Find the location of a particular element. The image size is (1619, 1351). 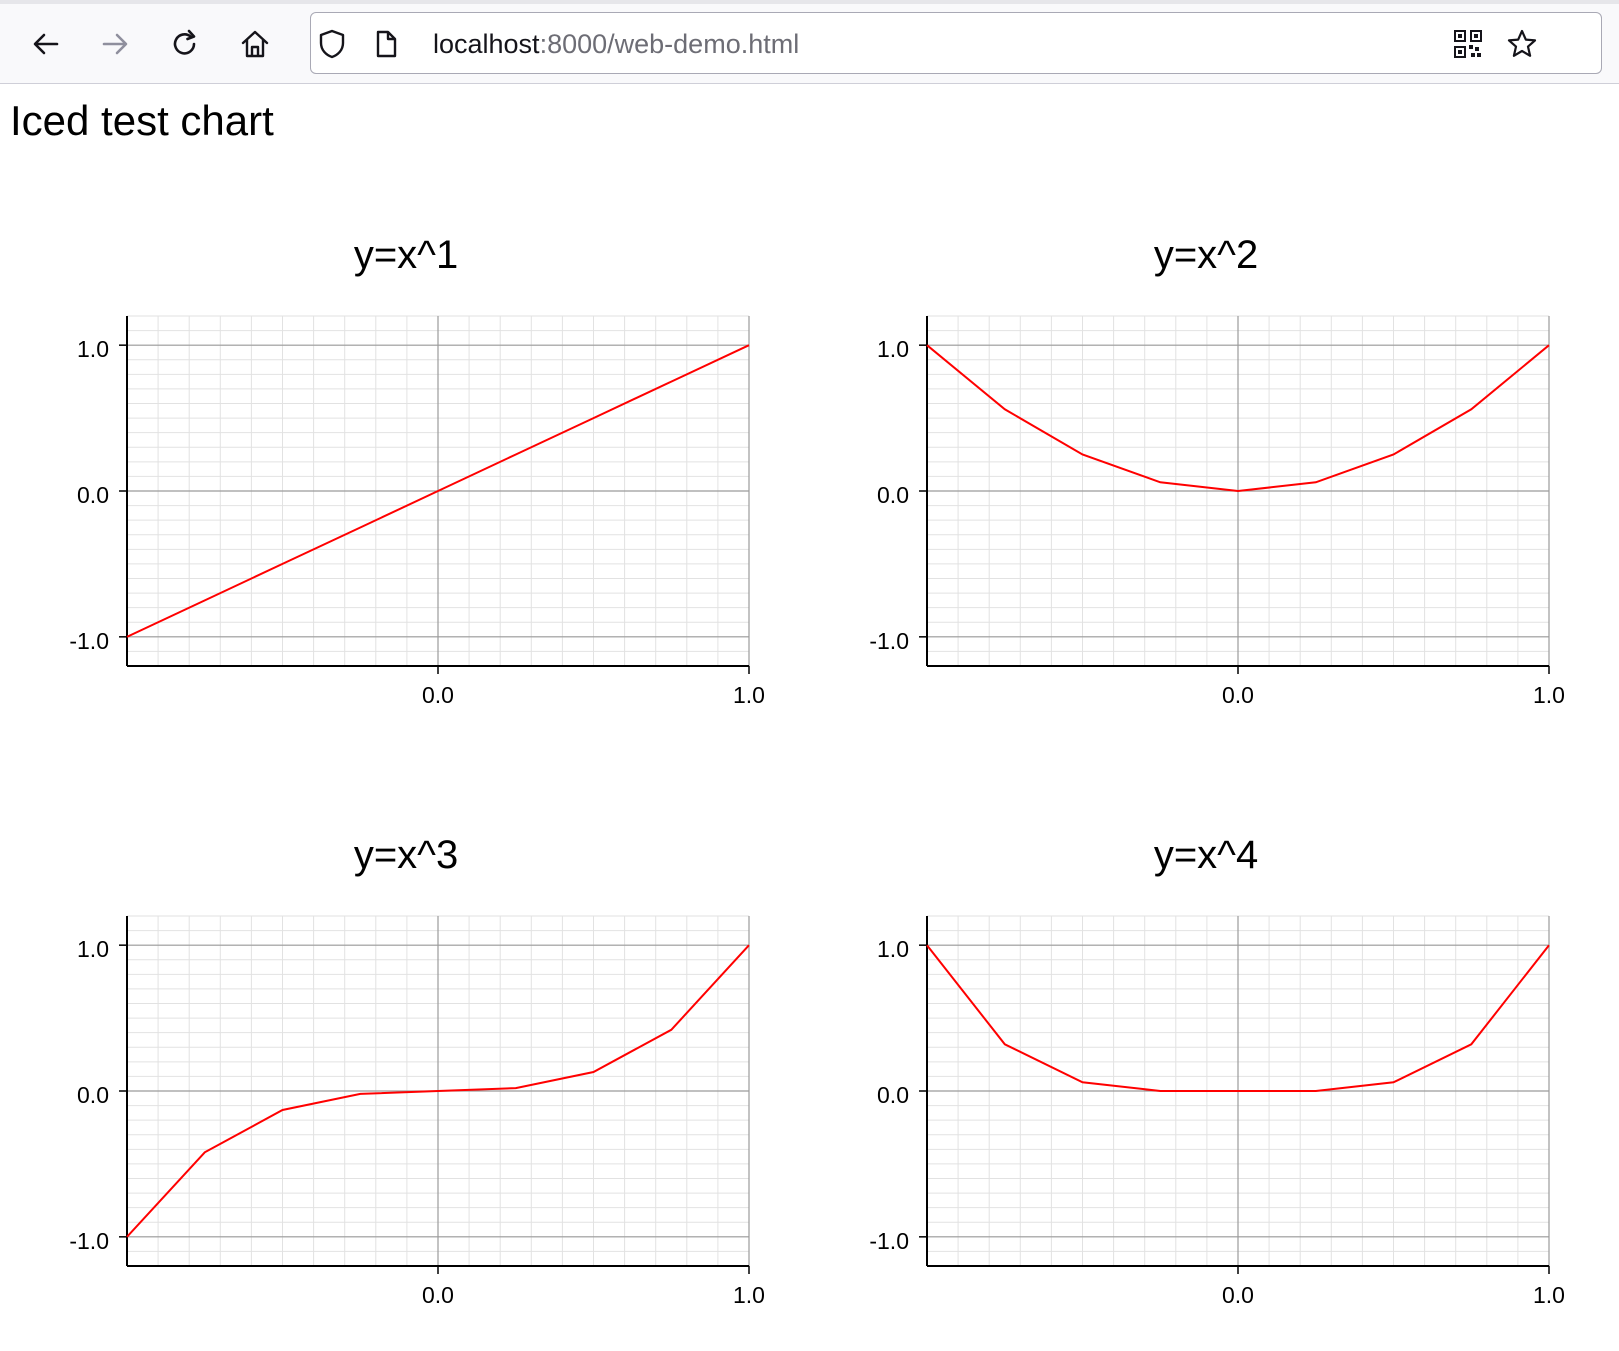

forward-arrow-icon is located at coordinates (115, 44).